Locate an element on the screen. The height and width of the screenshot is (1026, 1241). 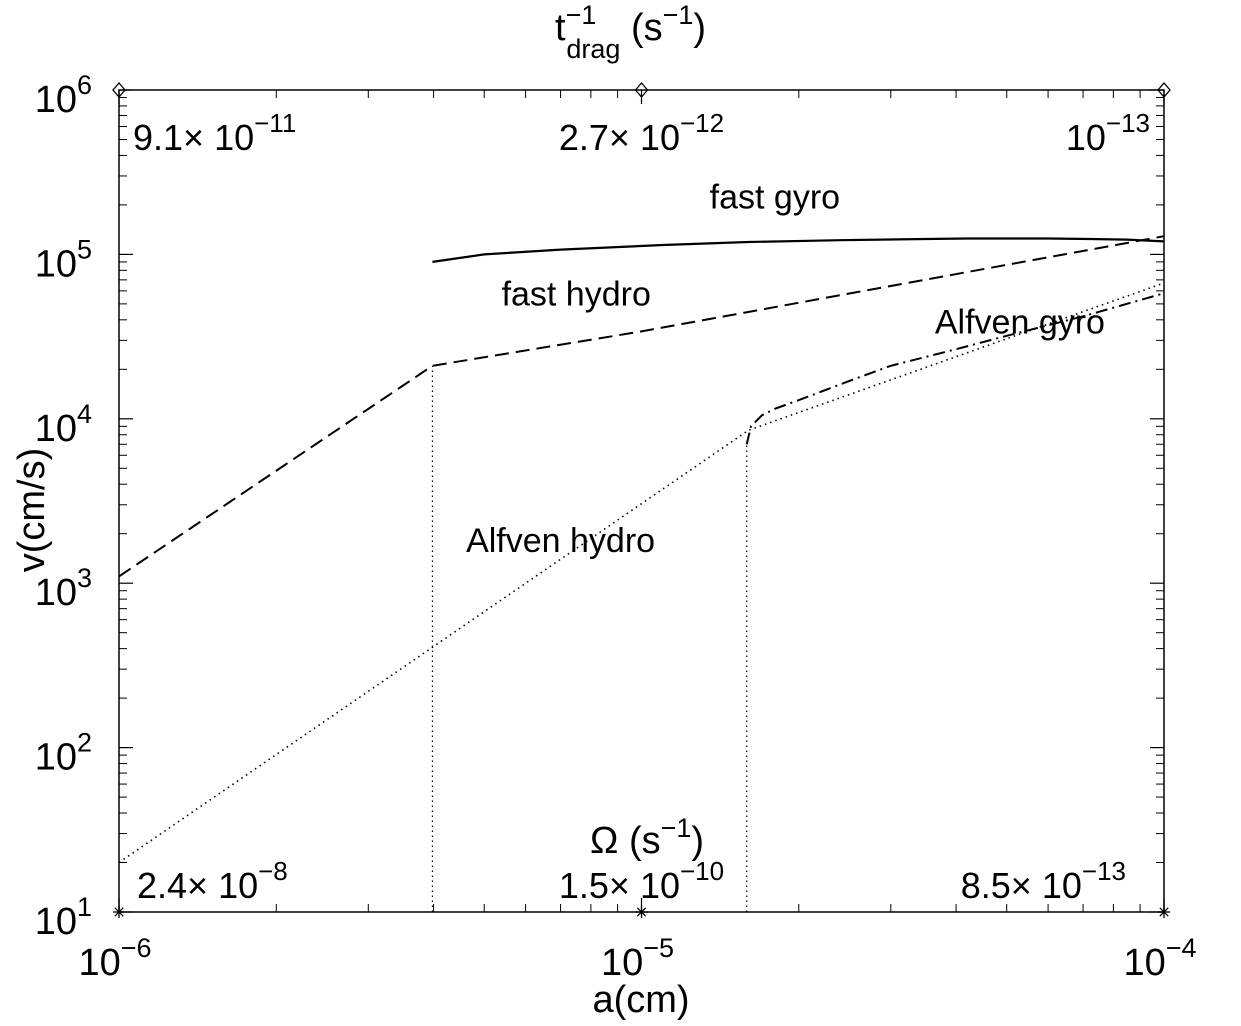
curve-label: fast gyro is located at coordinates (775, 198).